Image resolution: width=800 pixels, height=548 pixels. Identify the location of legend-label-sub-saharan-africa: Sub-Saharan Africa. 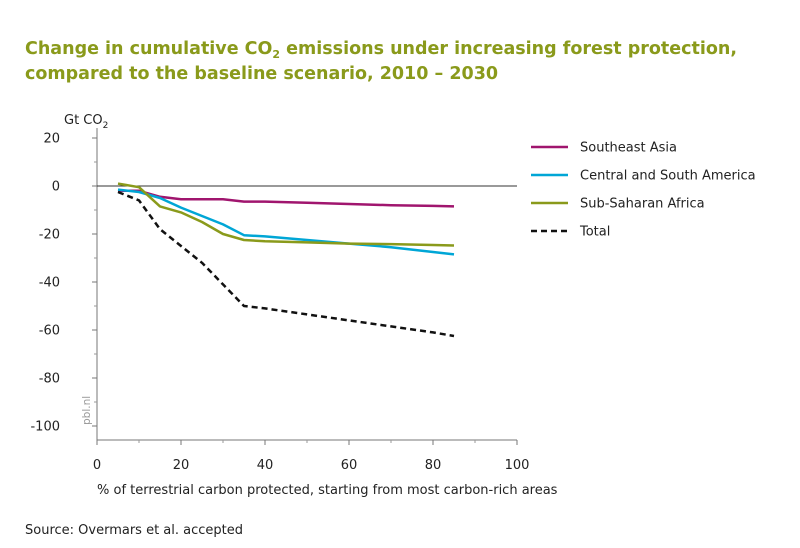
(642, 204).